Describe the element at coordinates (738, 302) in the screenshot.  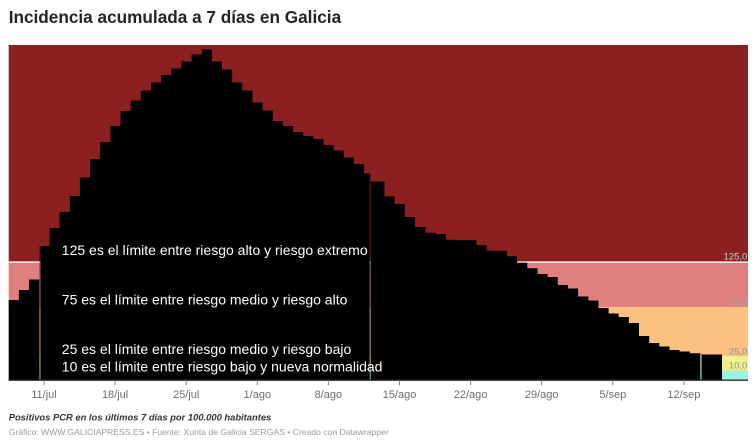
I see `svg-text: 75,0` at that location.